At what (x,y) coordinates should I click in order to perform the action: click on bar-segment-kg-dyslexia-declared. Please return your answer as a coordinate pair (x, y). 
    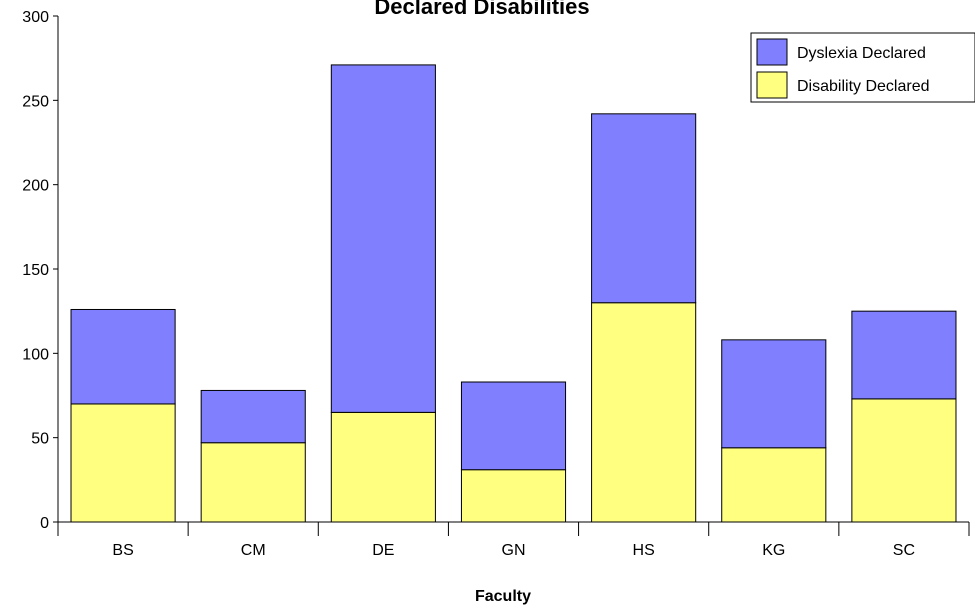
    Looking at the image, I should click on (774, 394).